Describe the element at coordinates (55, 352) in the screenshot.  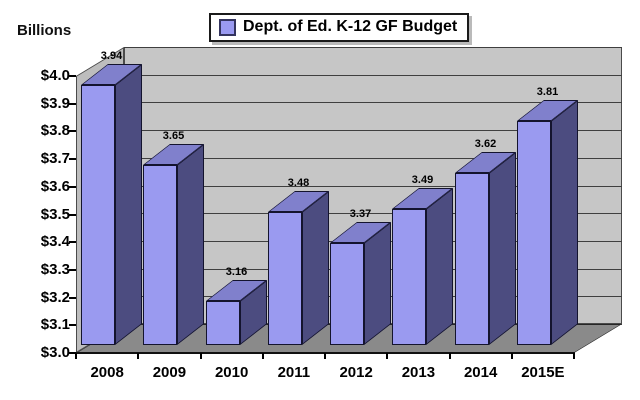
I see `y-tick-label: $3.0` at that location.